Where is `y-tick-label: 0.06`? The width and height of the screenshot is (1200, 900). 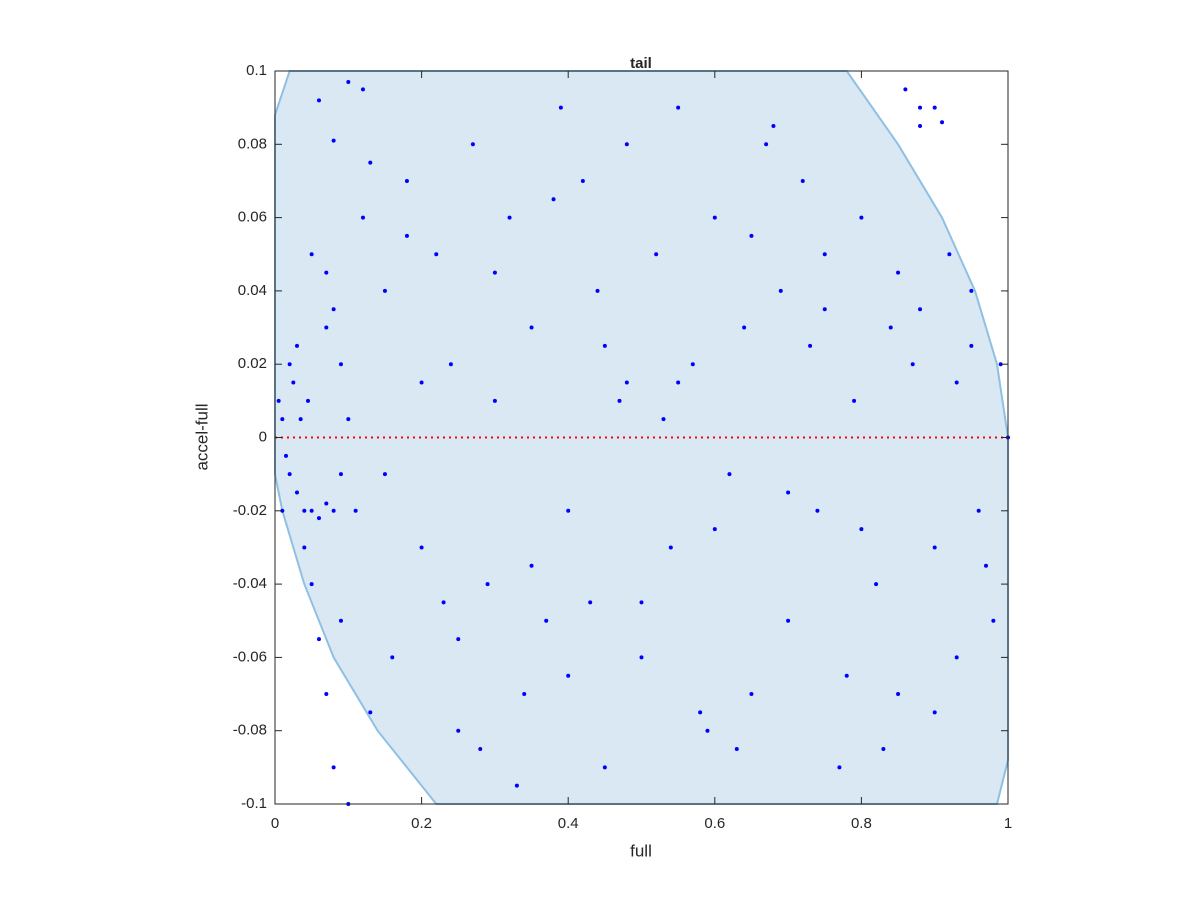 y-tick-label: 0.06 is located at coordinates (252, 217).